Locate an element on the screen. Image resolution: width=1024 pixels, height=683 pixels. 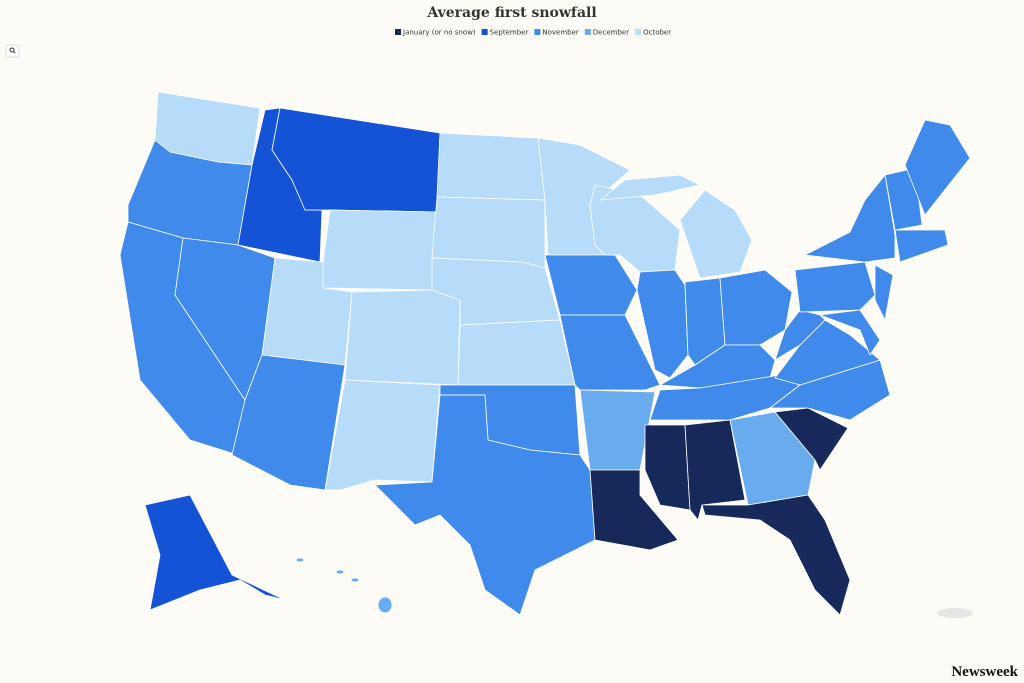
puerto-rico is located at coordinates (955, 613).